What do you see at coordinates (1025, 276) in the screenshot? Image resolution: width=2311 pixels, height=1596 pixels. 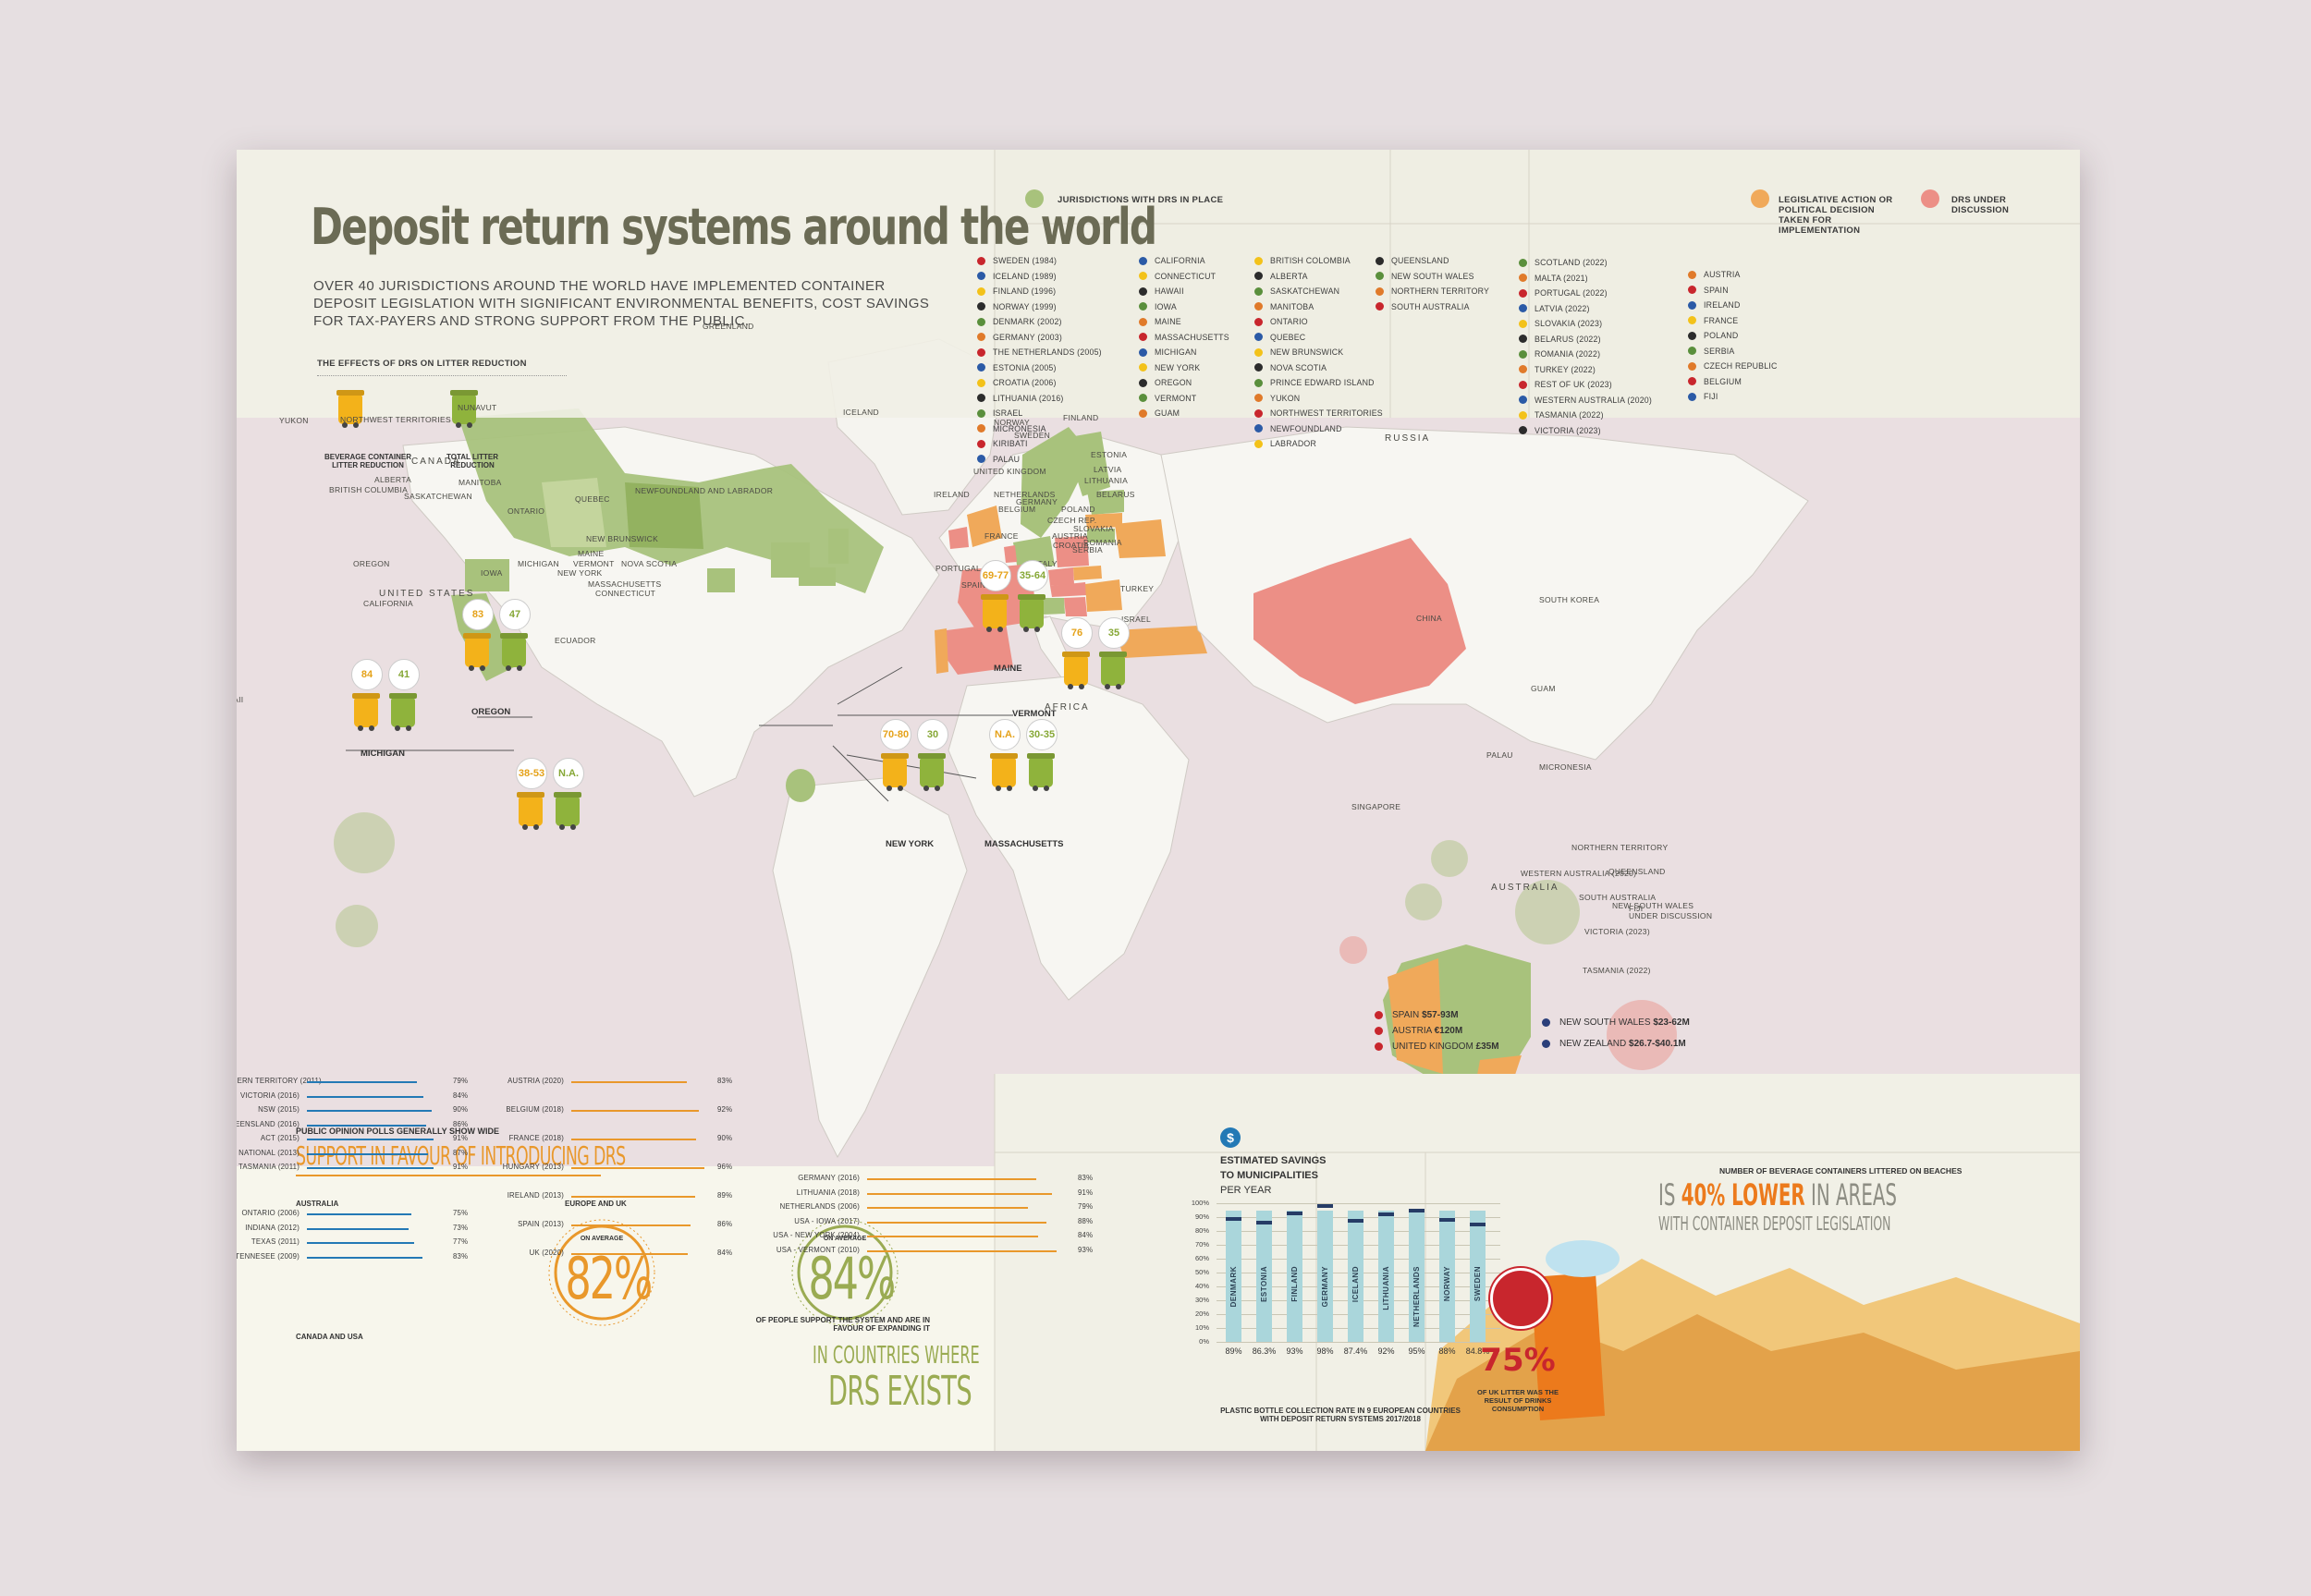 I see `legend-item-label: ICELAND (1989)` at bounding box center [1025, 276].